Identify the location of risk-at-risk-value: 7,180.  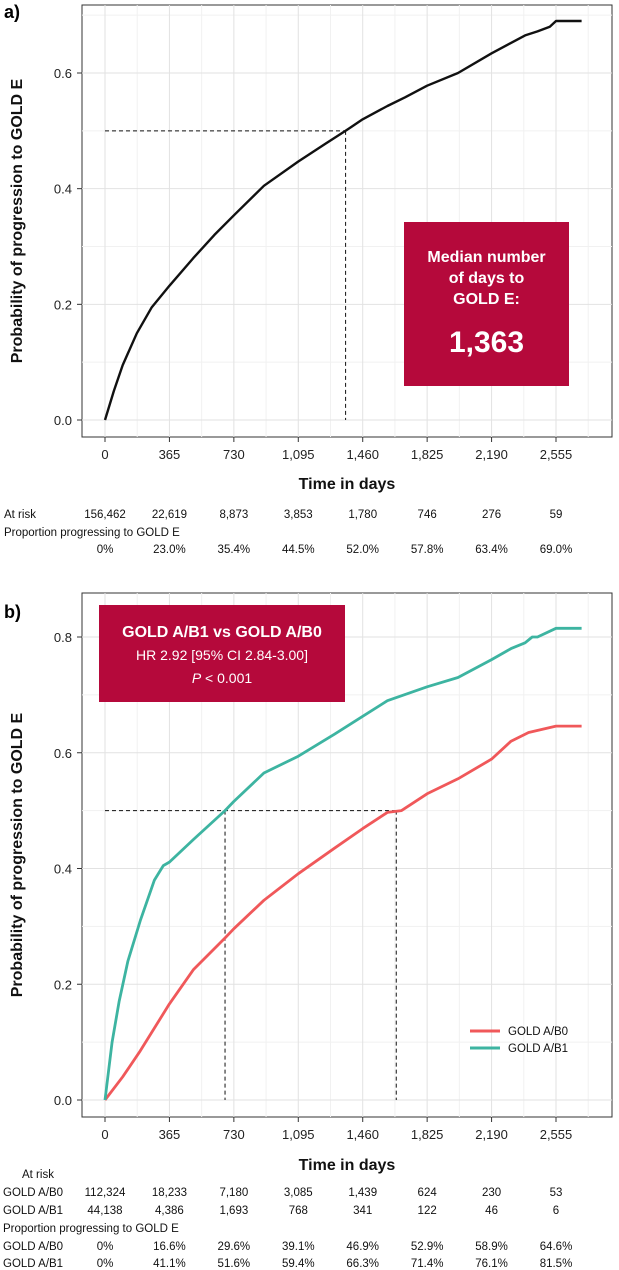
(233, 1193).